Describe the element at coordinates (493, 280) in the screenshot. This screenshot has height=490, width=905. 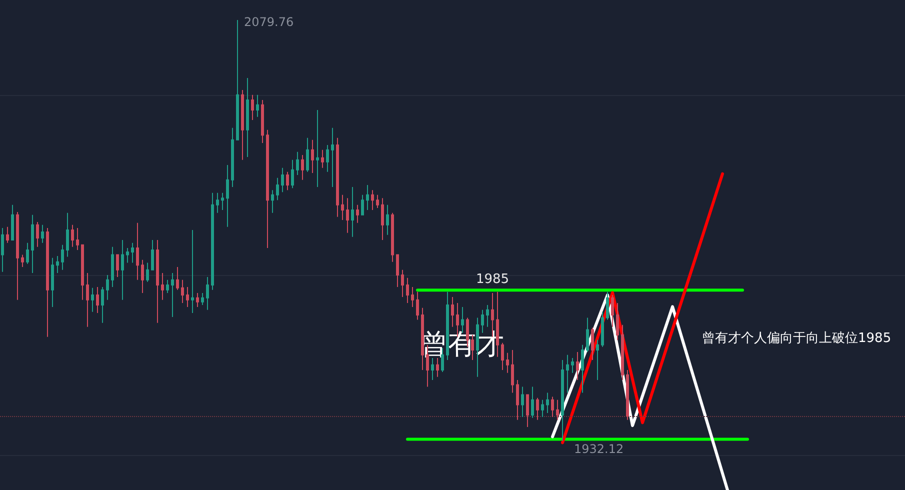
I see `data-label: 1985` at that location.